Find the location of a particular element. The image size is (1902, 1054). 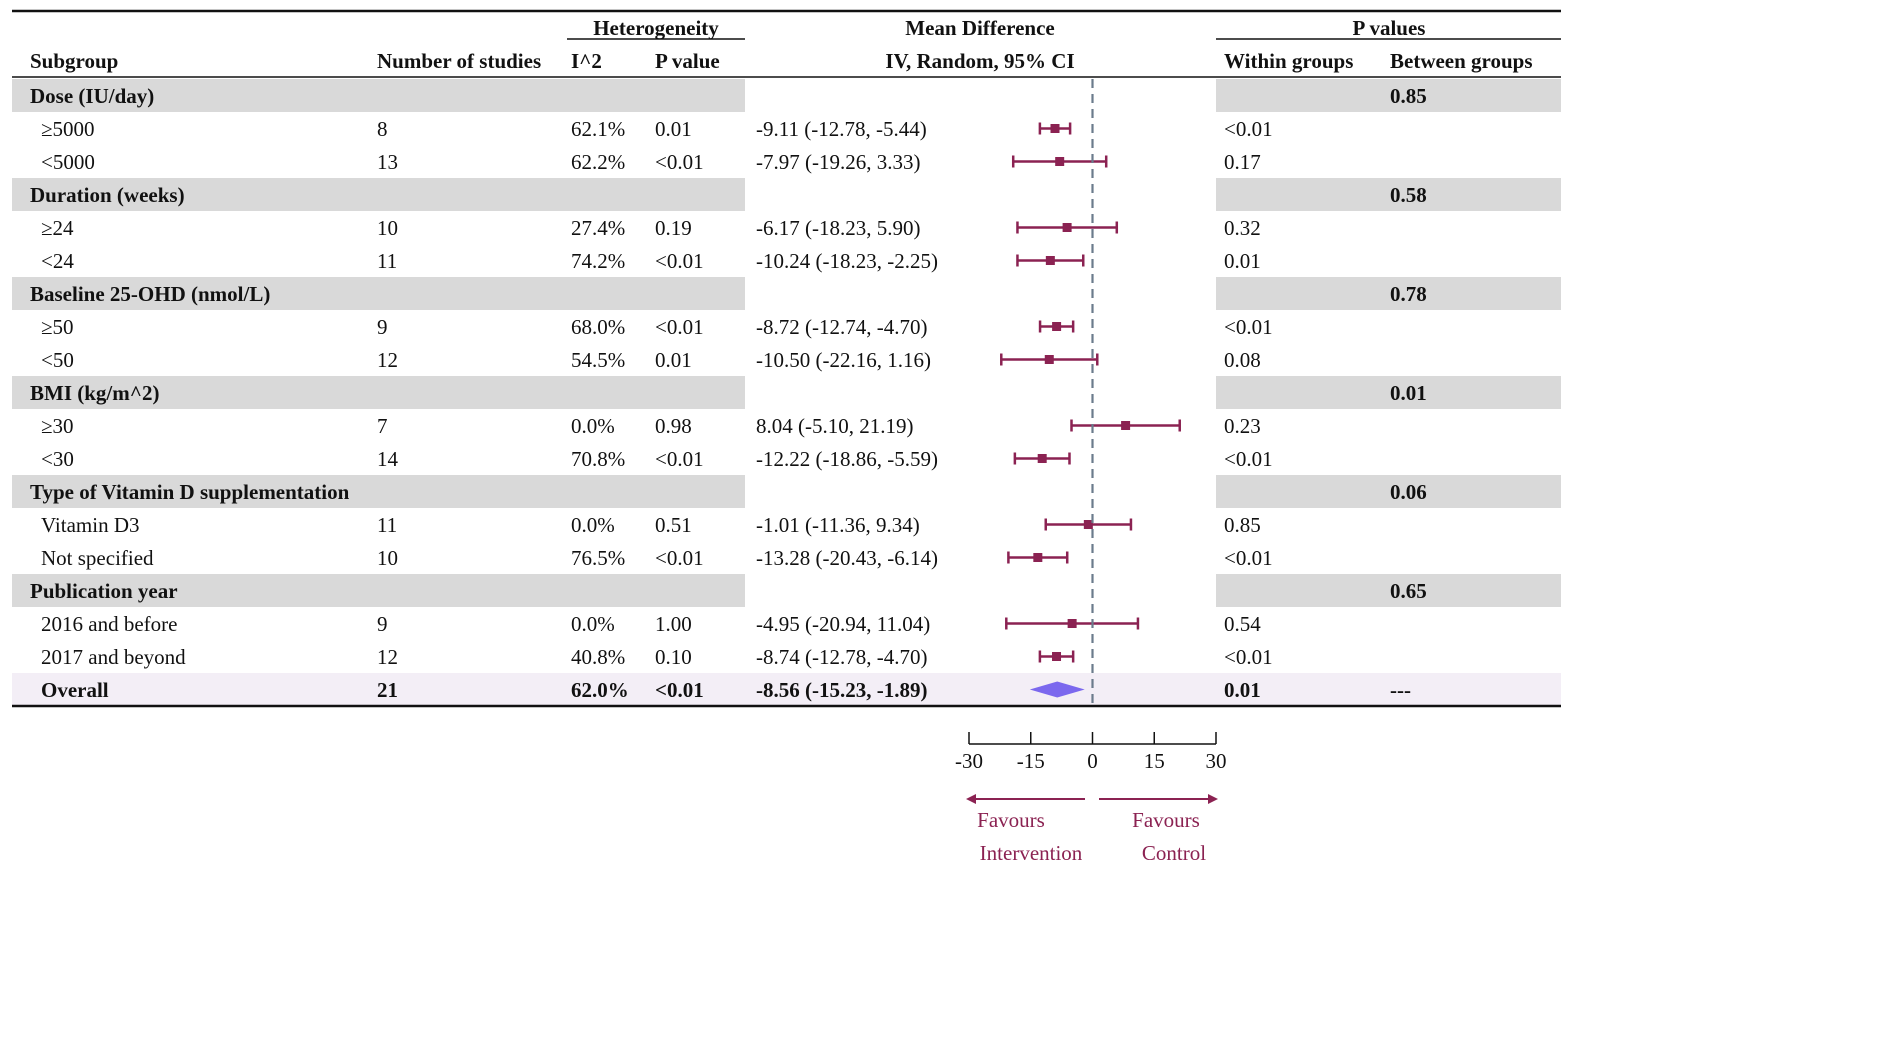

between-groups-p: 0.85 is located at coordinates (1408, 96).